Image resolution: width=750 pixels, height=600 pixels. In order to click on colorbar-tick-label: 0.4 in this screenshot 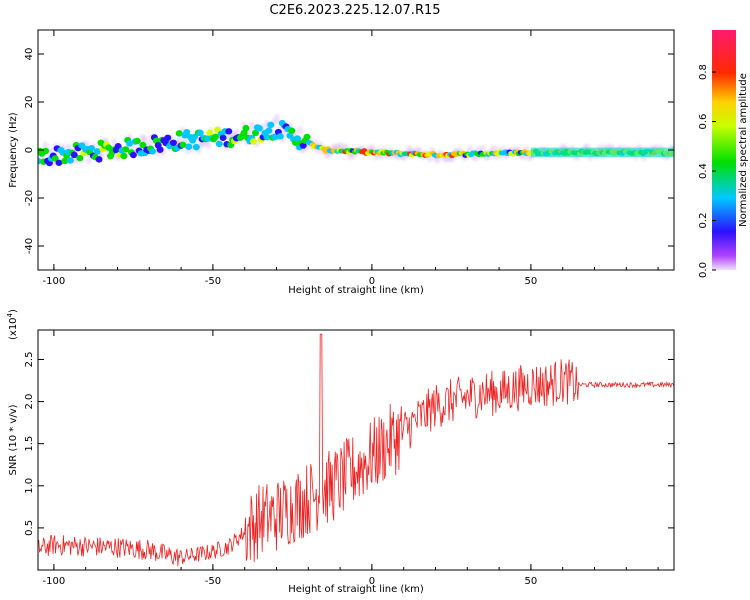, I will do `click(703, 171)`.